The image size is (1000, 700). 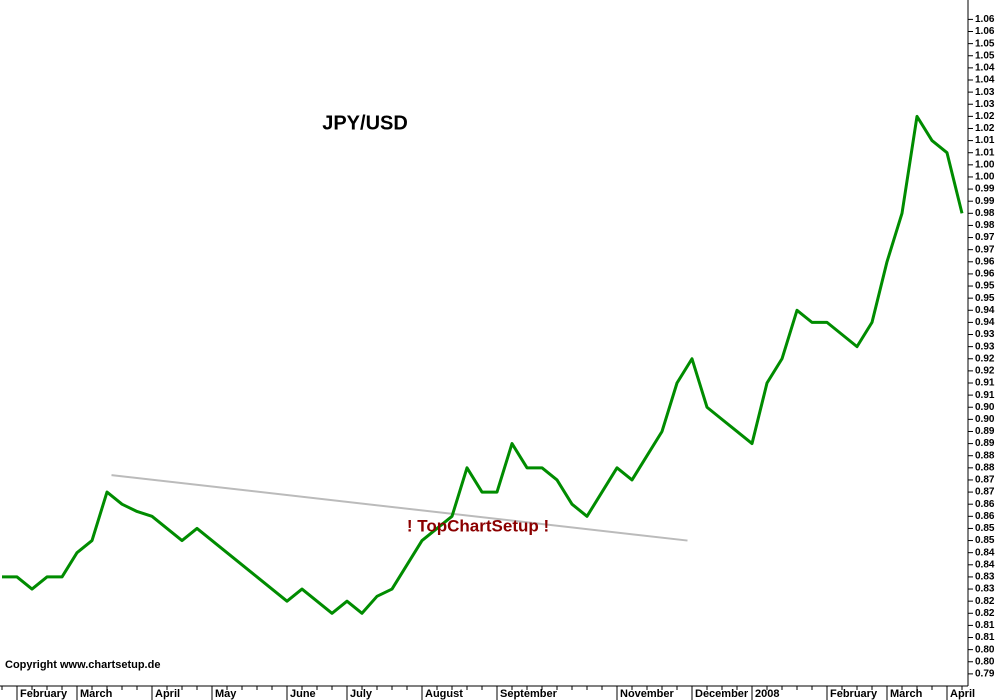 I want to click on x-tick-label: December, so click(x=722, y=694).